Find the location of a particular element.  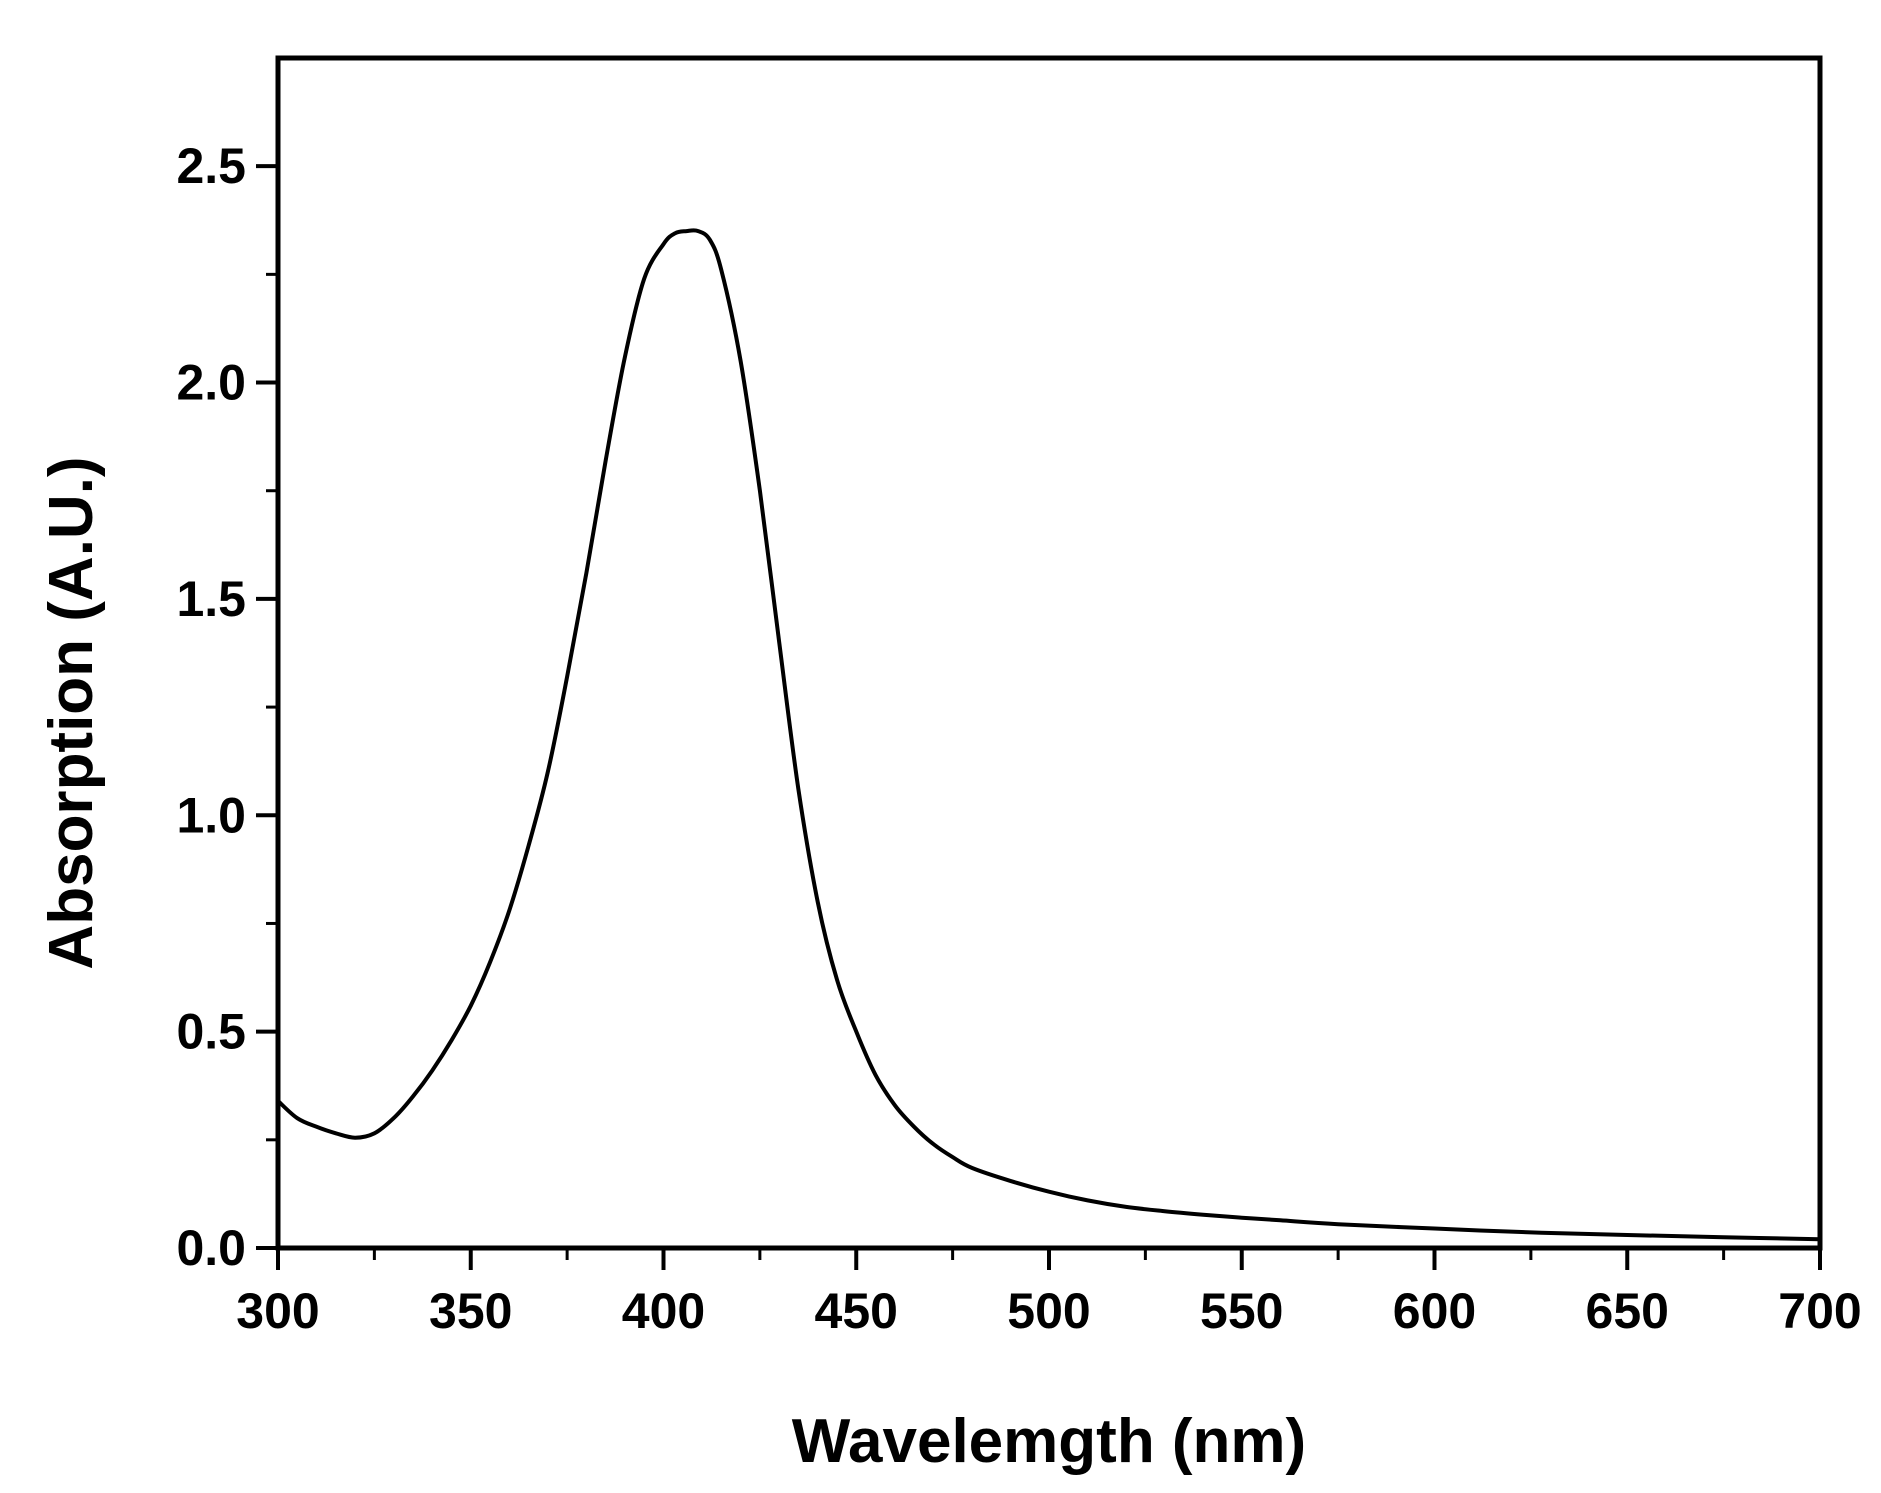

x-axis-title: Wavelemgth (nm) is located at coordinates (1049, 1441).